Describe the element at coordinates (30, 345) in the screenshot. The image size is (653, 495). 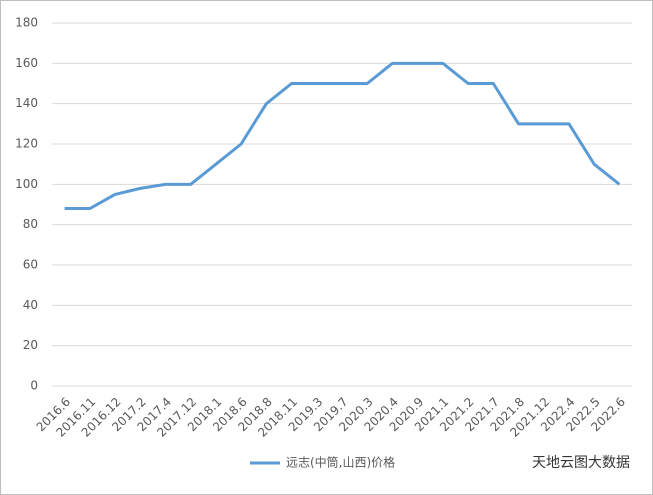
I see `y-tick-label: 20` at that location.